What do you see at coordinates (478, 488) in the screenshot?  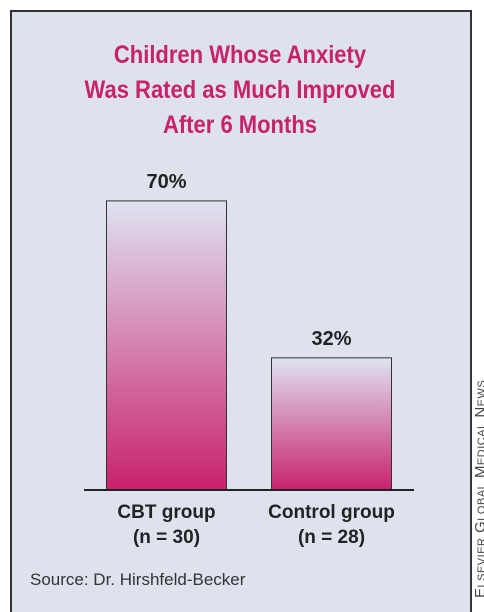 I see `credit: Elsevier Global Medical News` at bounding box center [478, 488].